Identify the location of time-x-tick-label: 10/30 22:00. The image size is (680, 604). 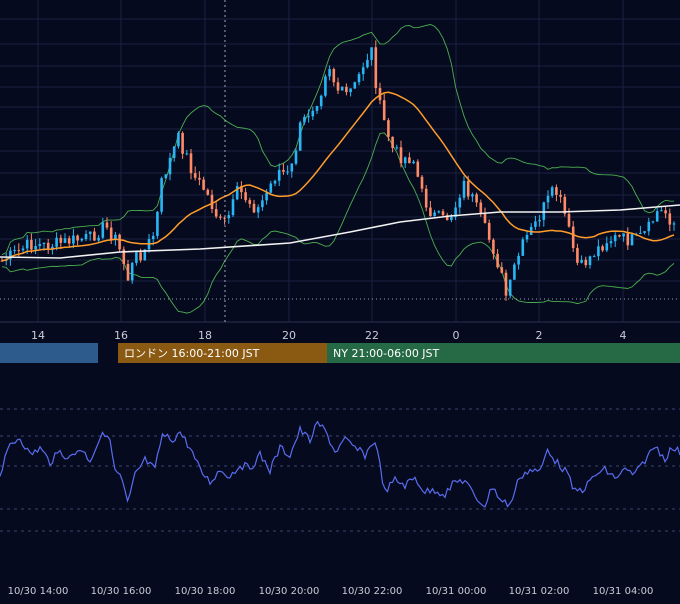
(372, 591).